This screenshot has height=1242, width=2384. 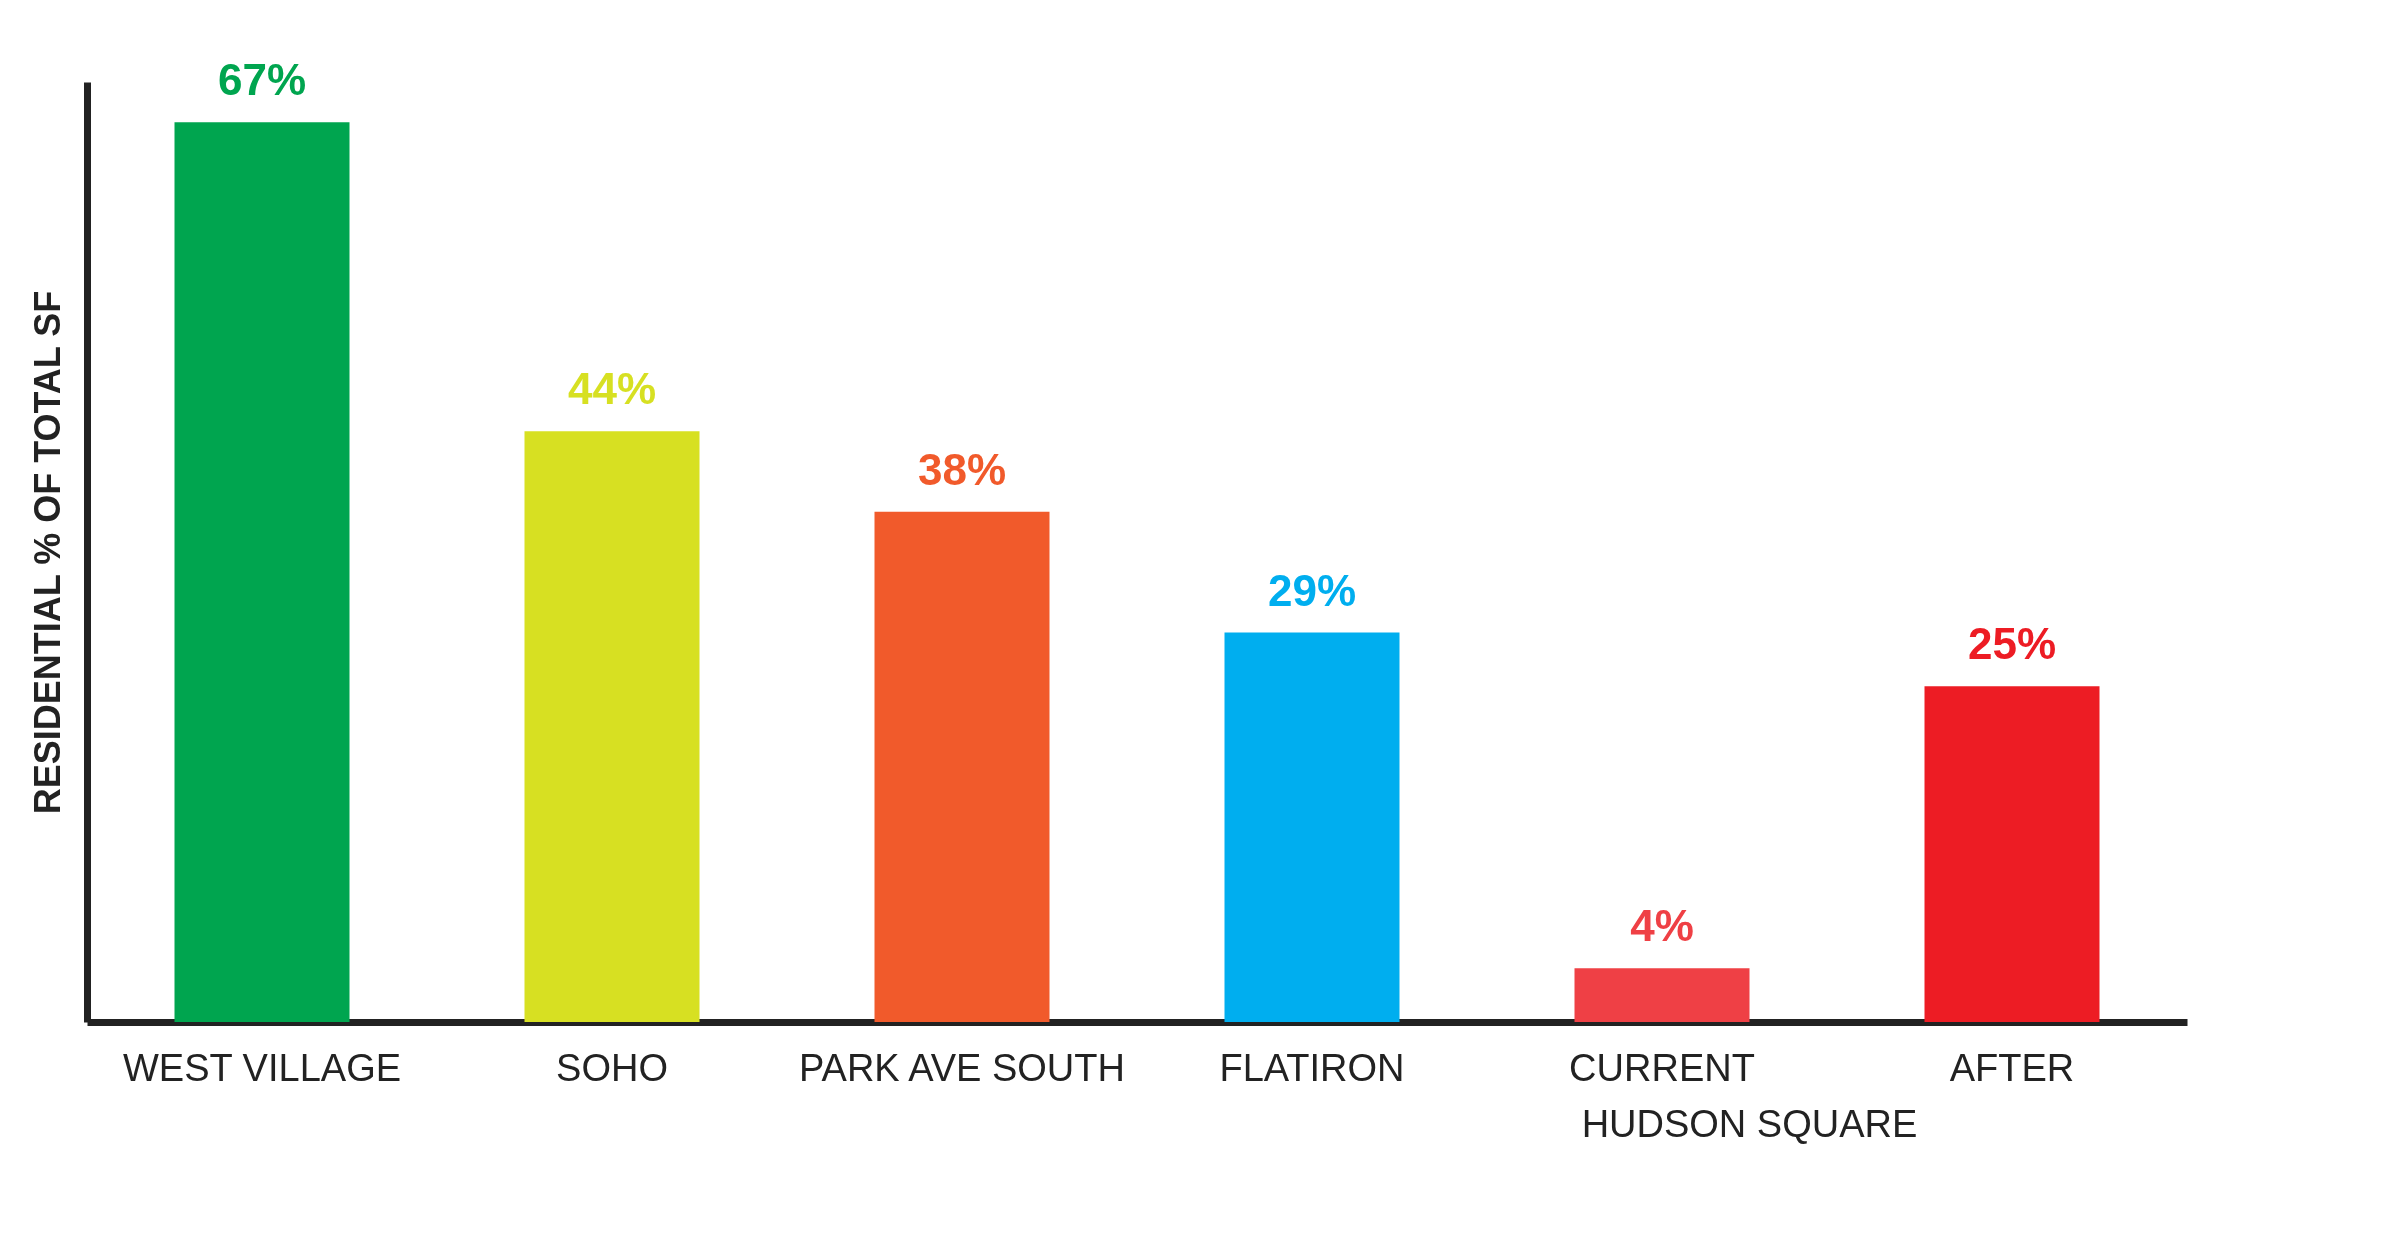 What do you see at coordinates (1312, 1067) in the screenshot?
I see `x-tick-label: FLATIRON` at bounding box center [1312, 1067].